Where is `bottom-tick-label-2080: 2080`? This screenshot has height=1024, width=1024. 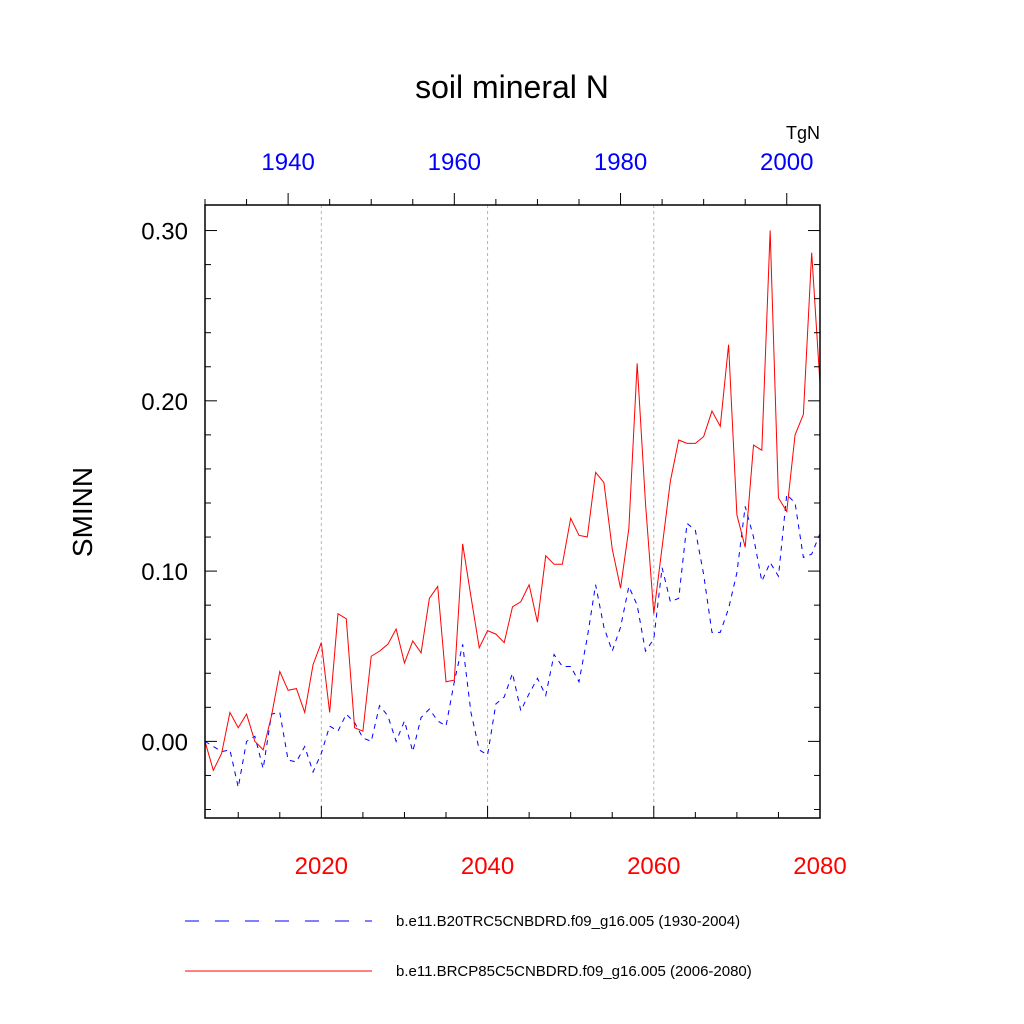
bottom-tick-label-2080: 2080 is located at coordinates (819, 866).